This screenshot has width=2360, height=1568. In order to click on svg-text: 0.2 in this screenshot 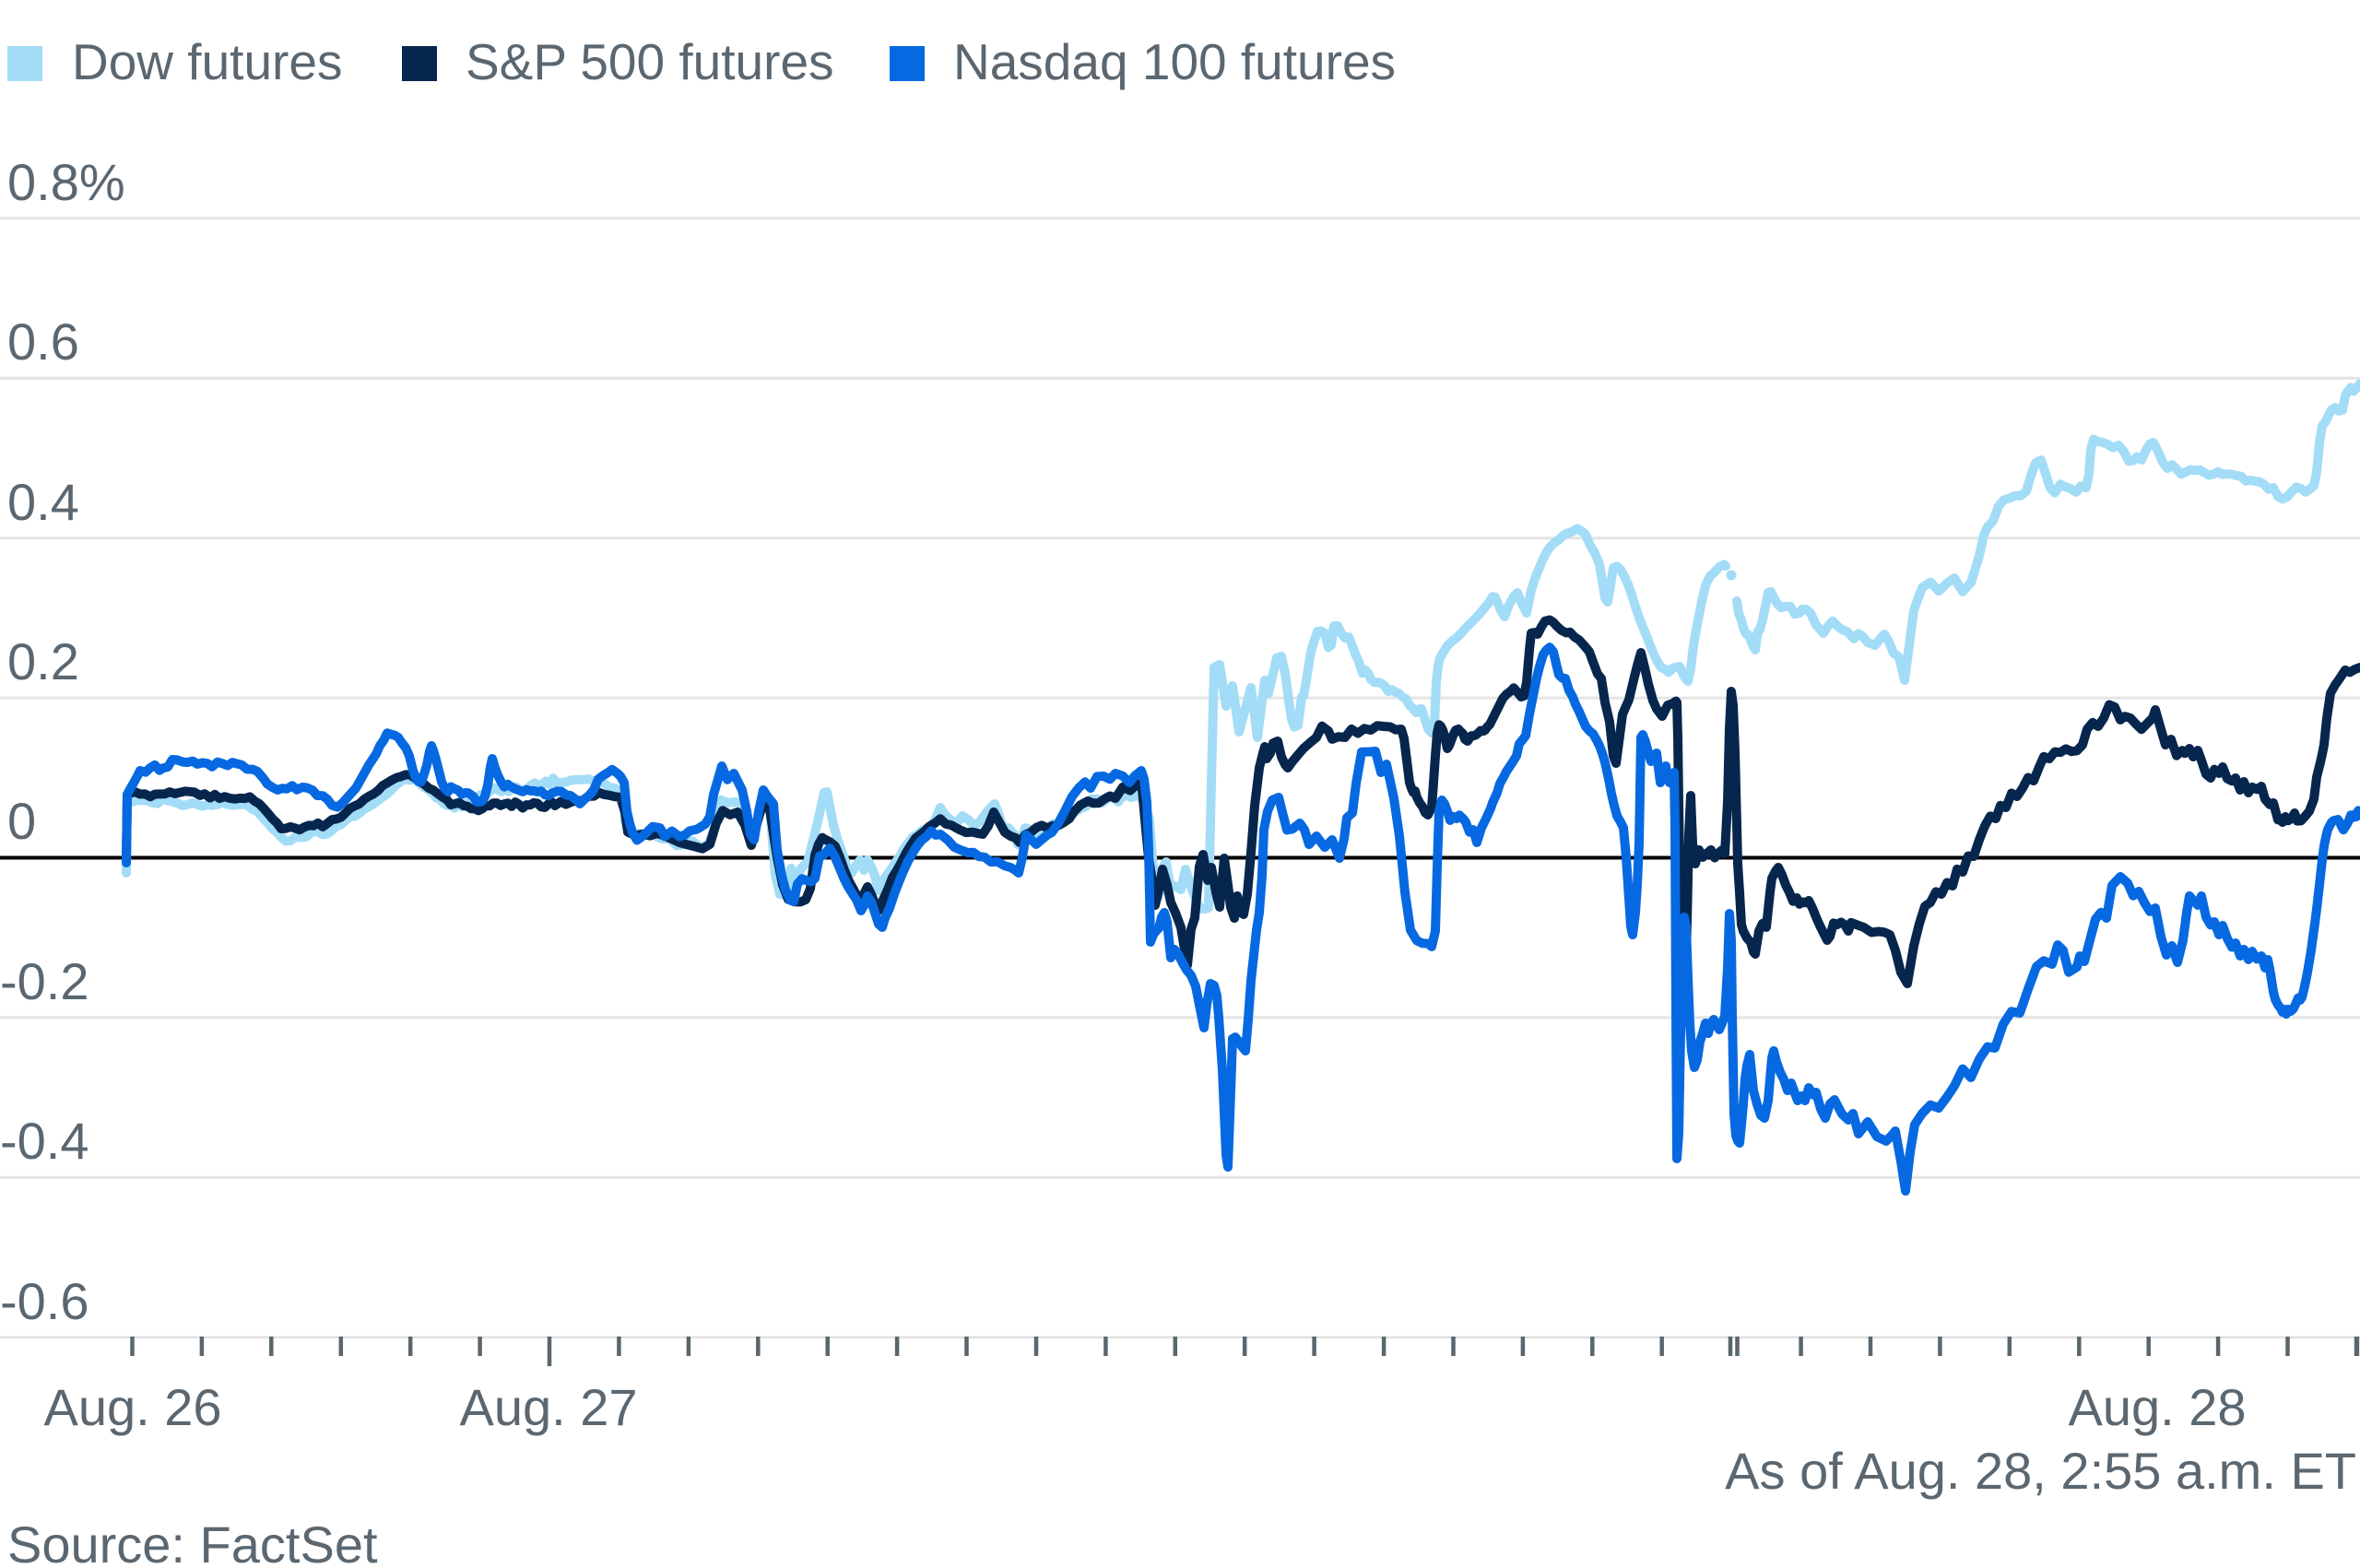, I will do `click(43, 661)`.